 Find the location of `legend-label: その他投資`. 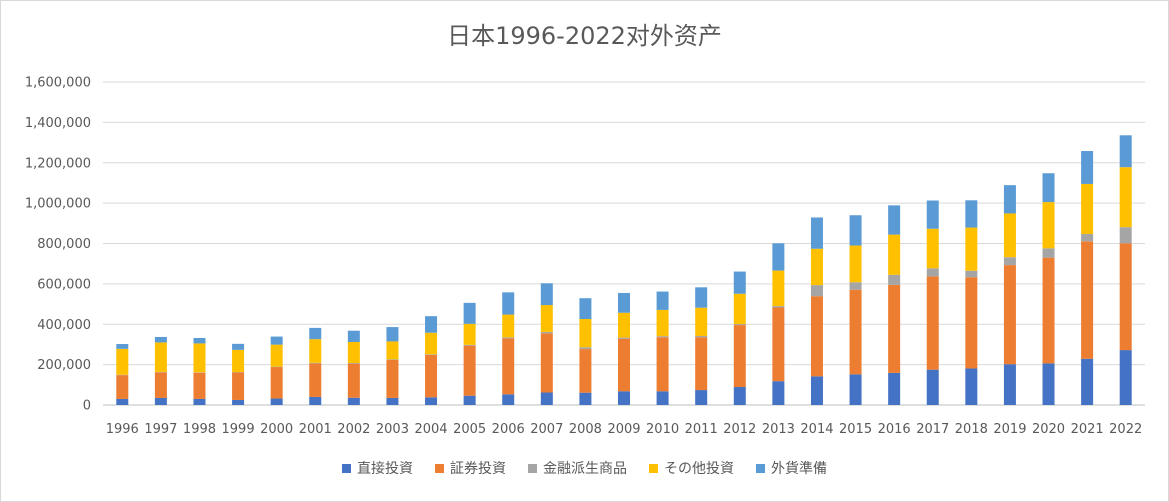

legend-label: その他投資 is located at coordinates (699, 469).